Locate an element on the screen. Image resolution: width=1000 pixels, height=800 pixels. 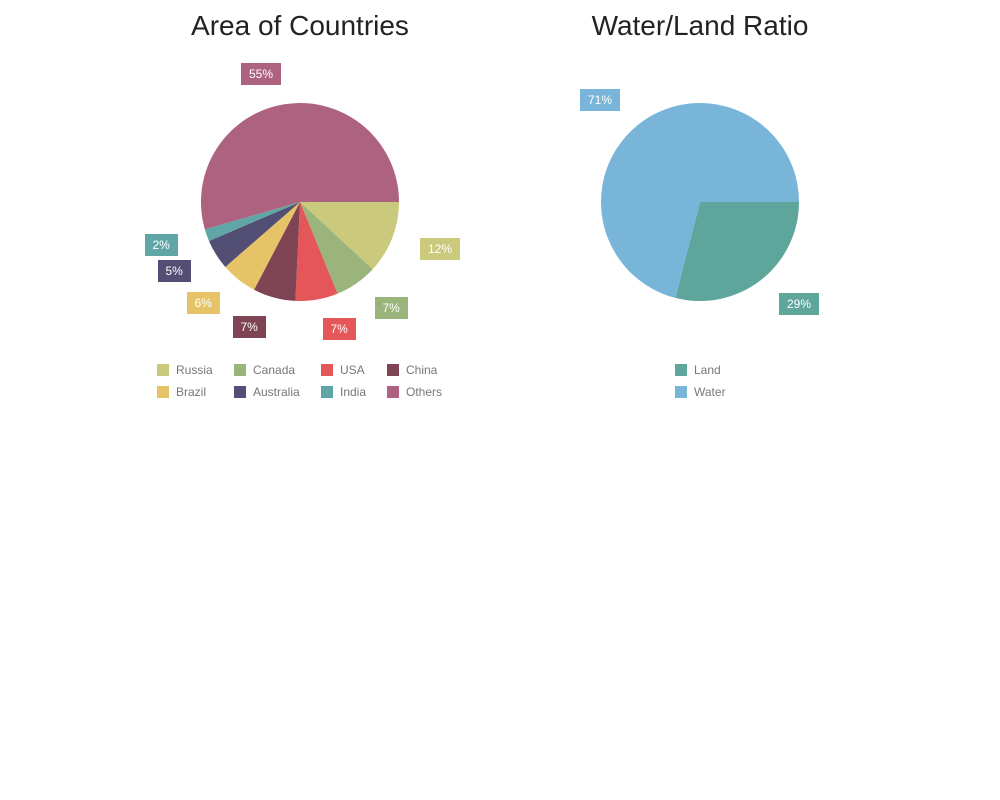
legend-label-australia: Australia is located at coordinates (276, 392).